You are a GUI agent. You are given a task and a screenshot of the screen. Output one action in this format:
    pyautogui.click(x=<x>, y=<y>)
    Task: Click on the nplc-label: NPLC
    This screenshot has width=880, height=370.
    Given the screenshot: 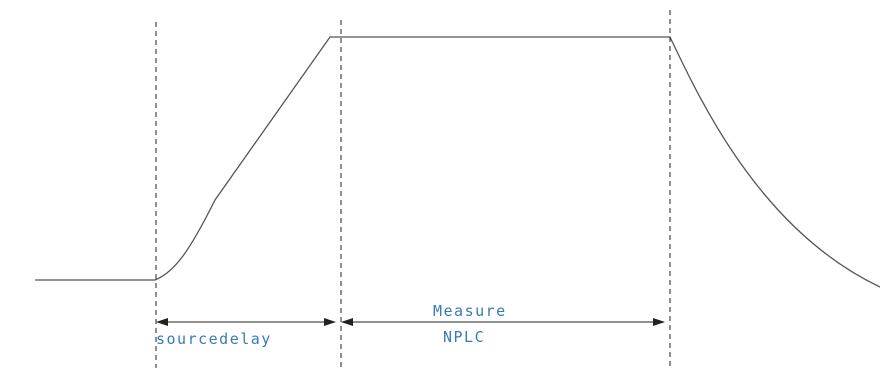 What is the action you would take?
    pyautogui.click(x=464, y=337)
    